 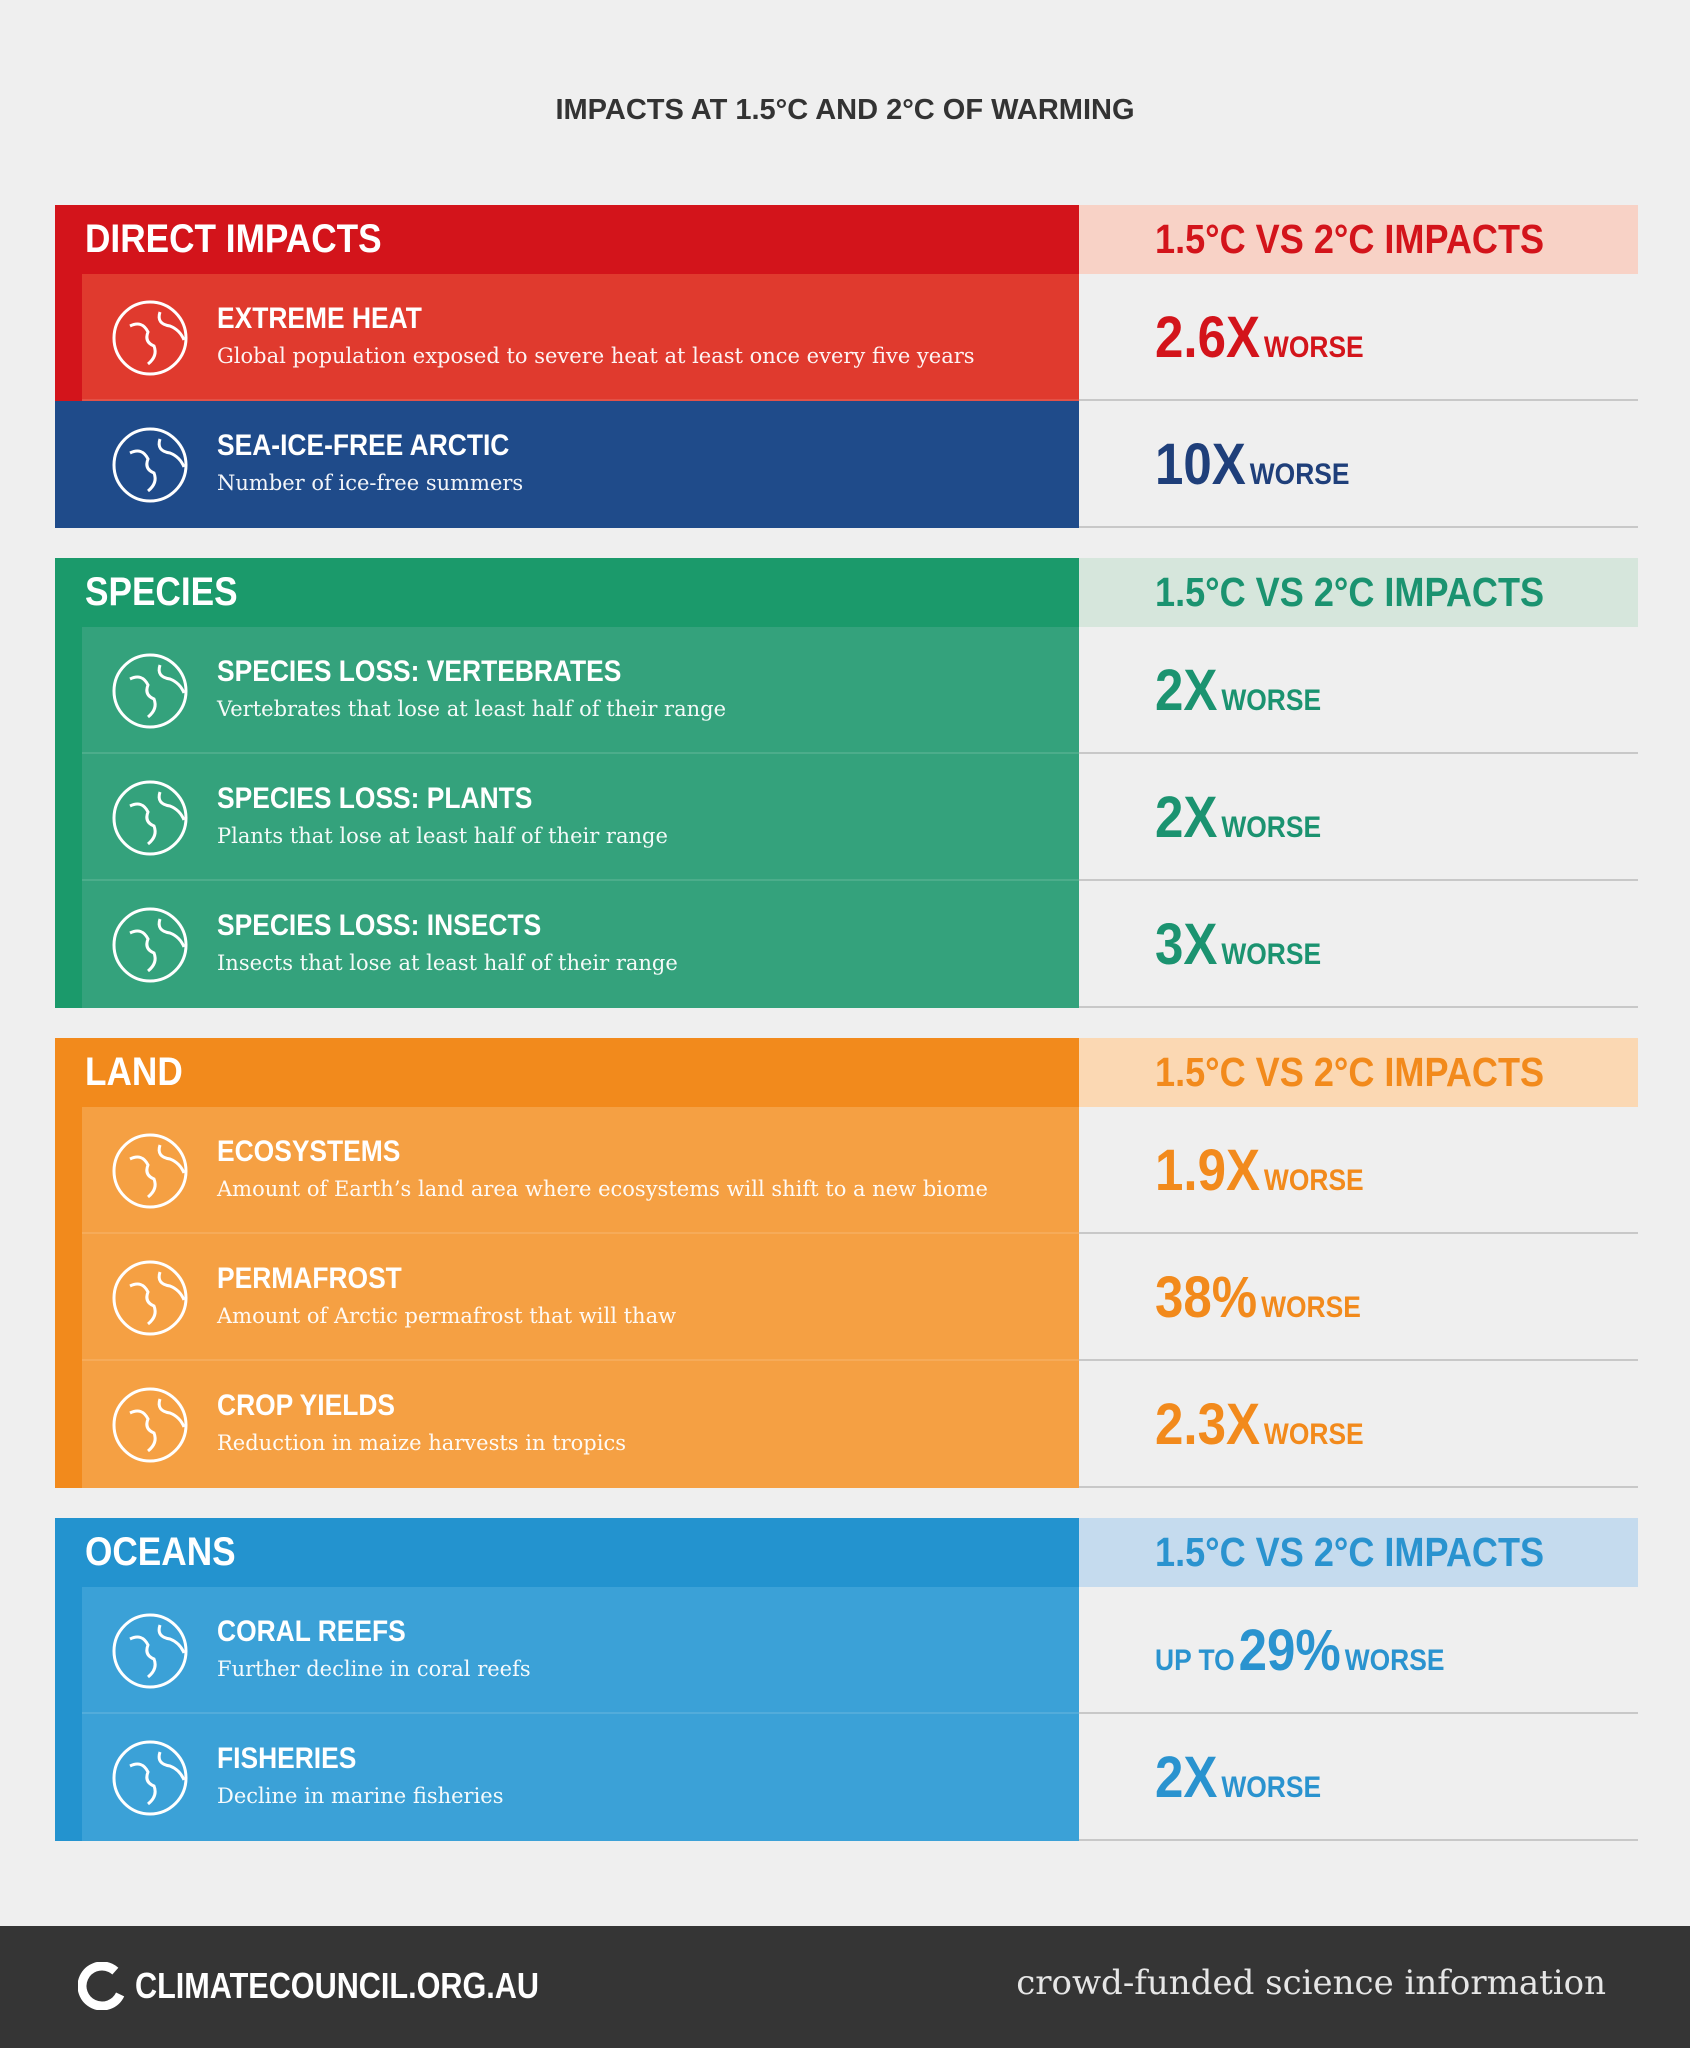 What do you see at coordinates (1208, 1170) in the screenshot?
I see `value-number: 1.9X` at bounding box center [1208, 1170].